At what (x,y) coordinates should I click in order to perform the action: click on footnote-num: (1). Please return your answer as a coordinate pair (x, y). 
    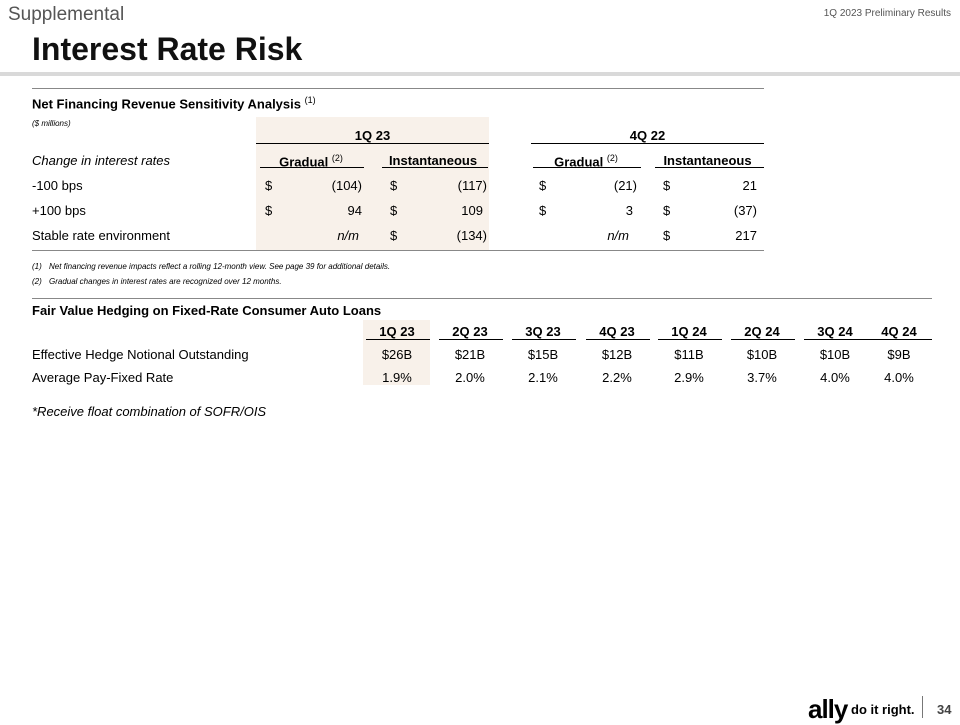
    Looking at the image, I should click on (37, 266).